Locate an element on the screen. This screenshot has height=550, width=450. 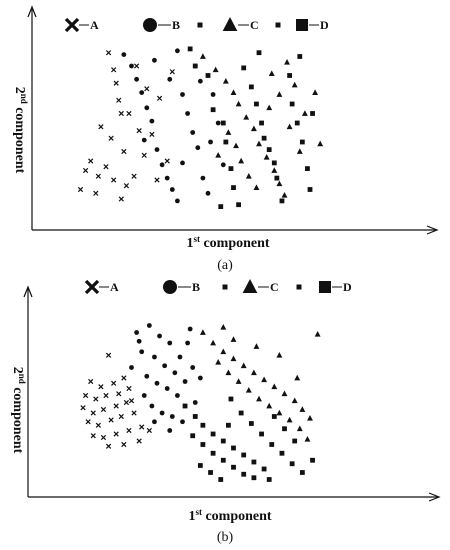
legend-label: B is located at coordinates (196, 287).